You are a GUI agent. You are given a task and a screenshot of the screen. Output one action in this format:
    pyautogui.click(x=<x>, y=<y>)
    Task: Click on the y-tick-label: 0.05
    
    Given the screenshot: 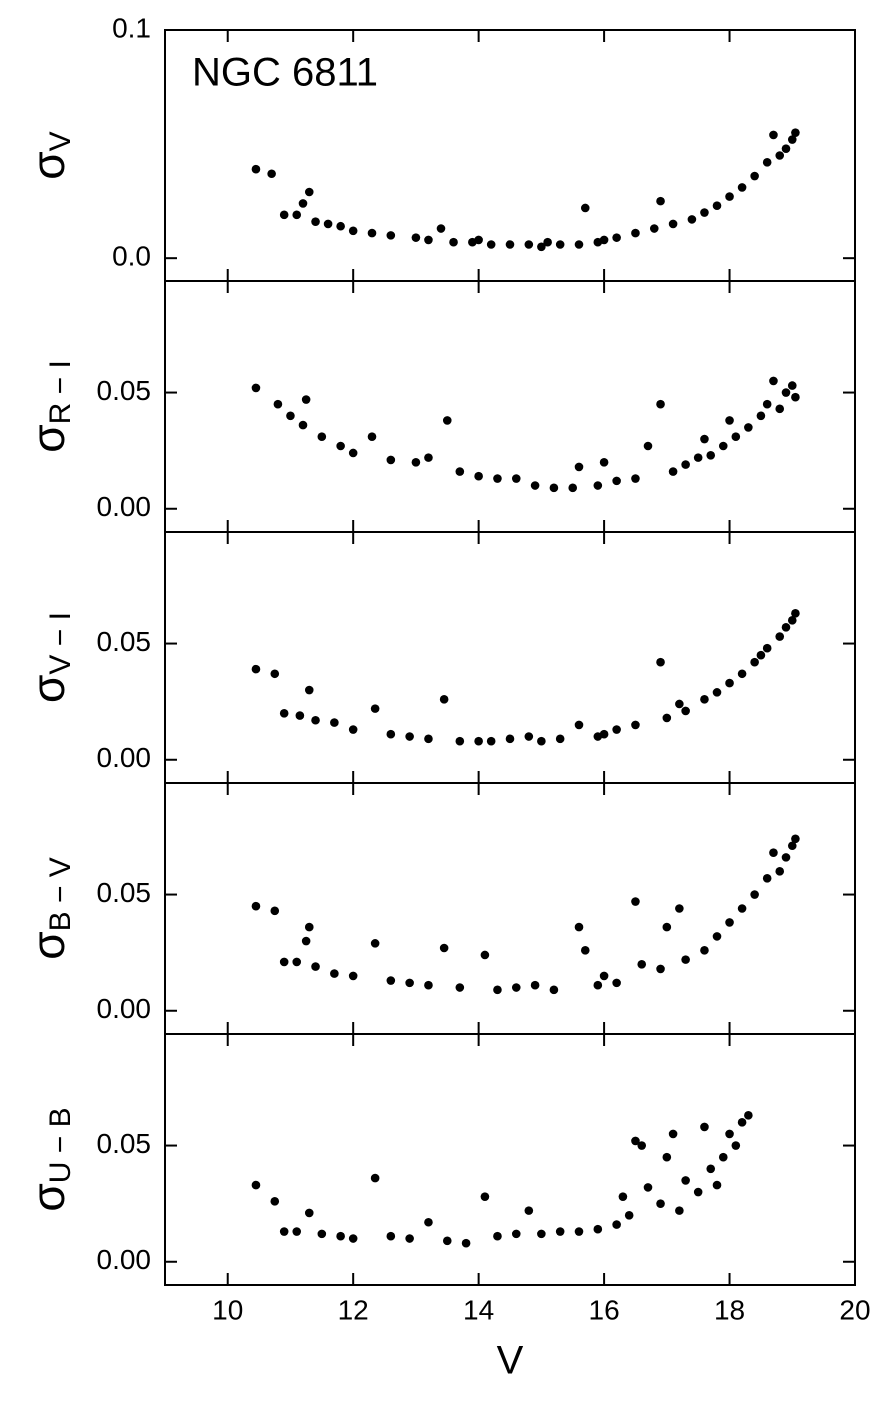 What is the action you would take?
    pyautogui.click(x=124, y=390)
    